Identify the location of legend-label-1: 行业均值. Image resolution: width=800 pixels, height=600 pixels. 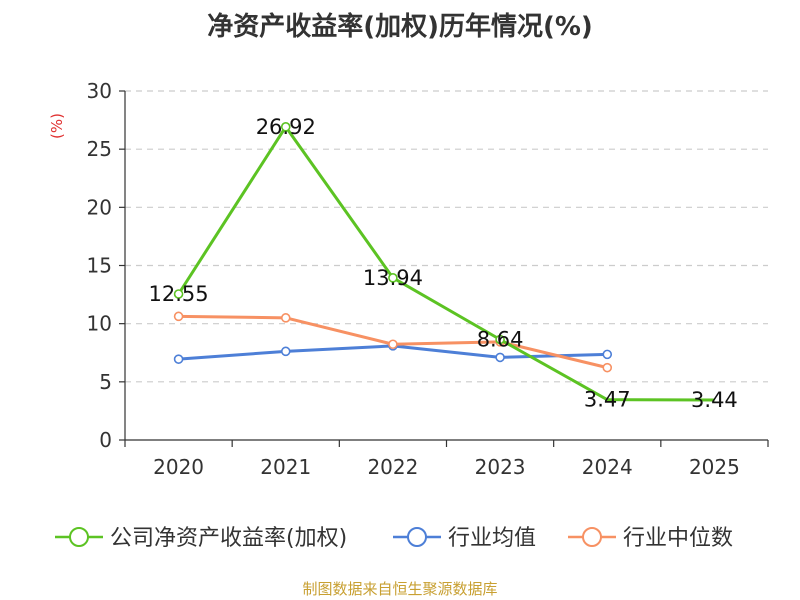
(492, 538).